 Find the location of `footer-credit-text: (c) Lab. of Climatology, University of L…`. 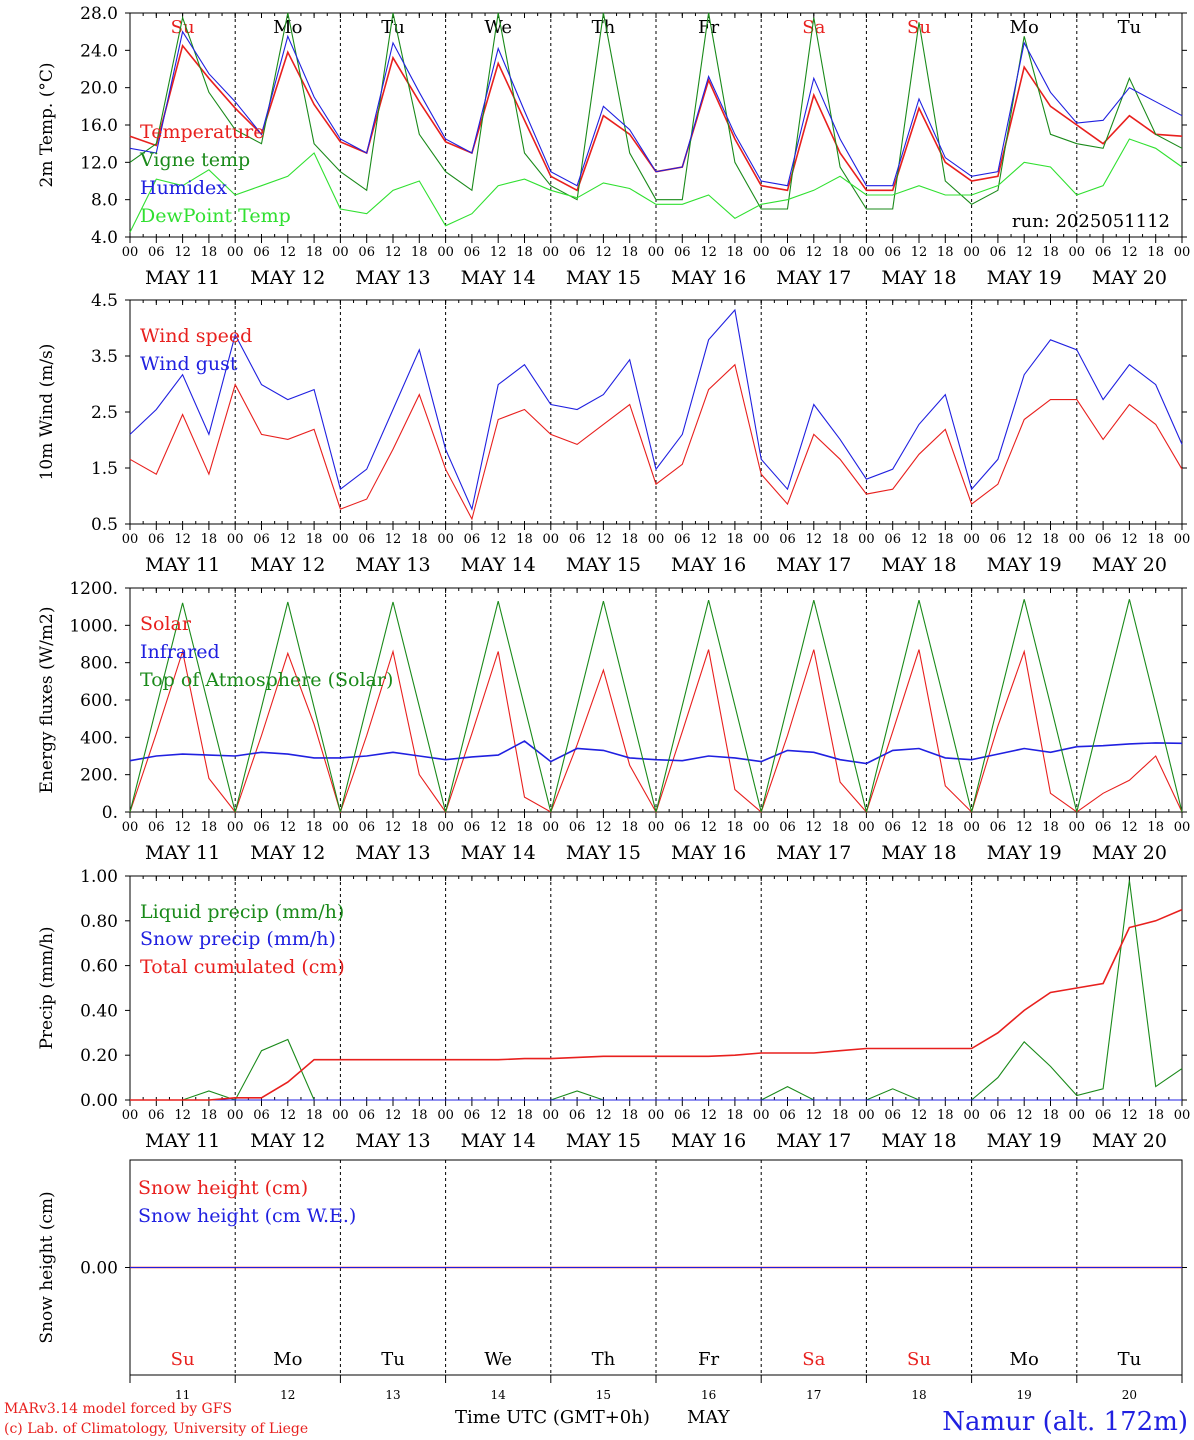

footer-credit-text: (c) Lab. of Climatology, University of L… is located at coordinates (156, 1429).